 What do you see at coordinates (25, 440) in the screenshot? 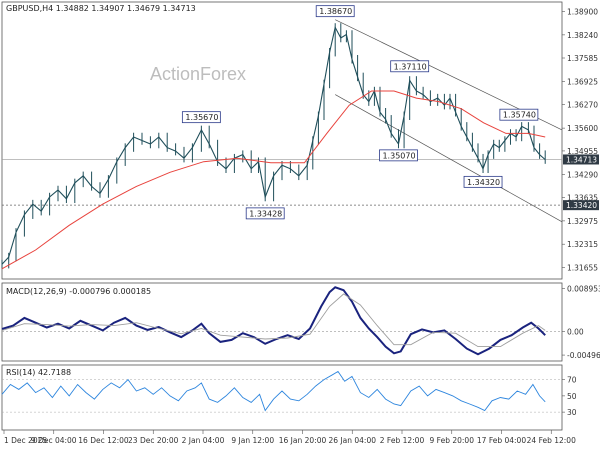
I see `x-tick-label: 1 Dec 2025` at bounding box center [25, 440].